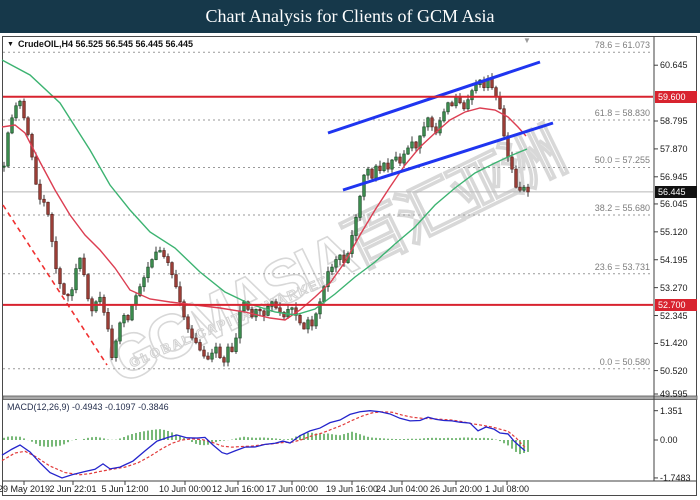 Image resolution: width=700 pixels, height=500 pixels. Describe the element at coordinates (105, 44) in the screenshot. I see `symbol-ohlc-text: CrudeOIL,H4 56.525 56.545 56.445 56.445` at that location.